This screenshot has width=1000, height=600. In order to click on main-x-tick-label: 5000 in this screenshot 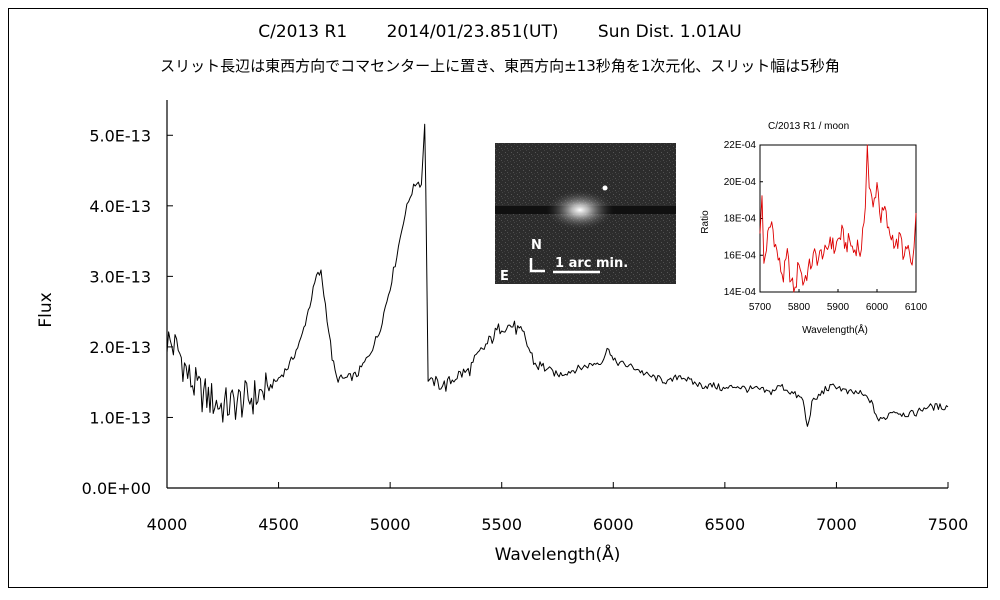, I will do `click(390, 524)`.